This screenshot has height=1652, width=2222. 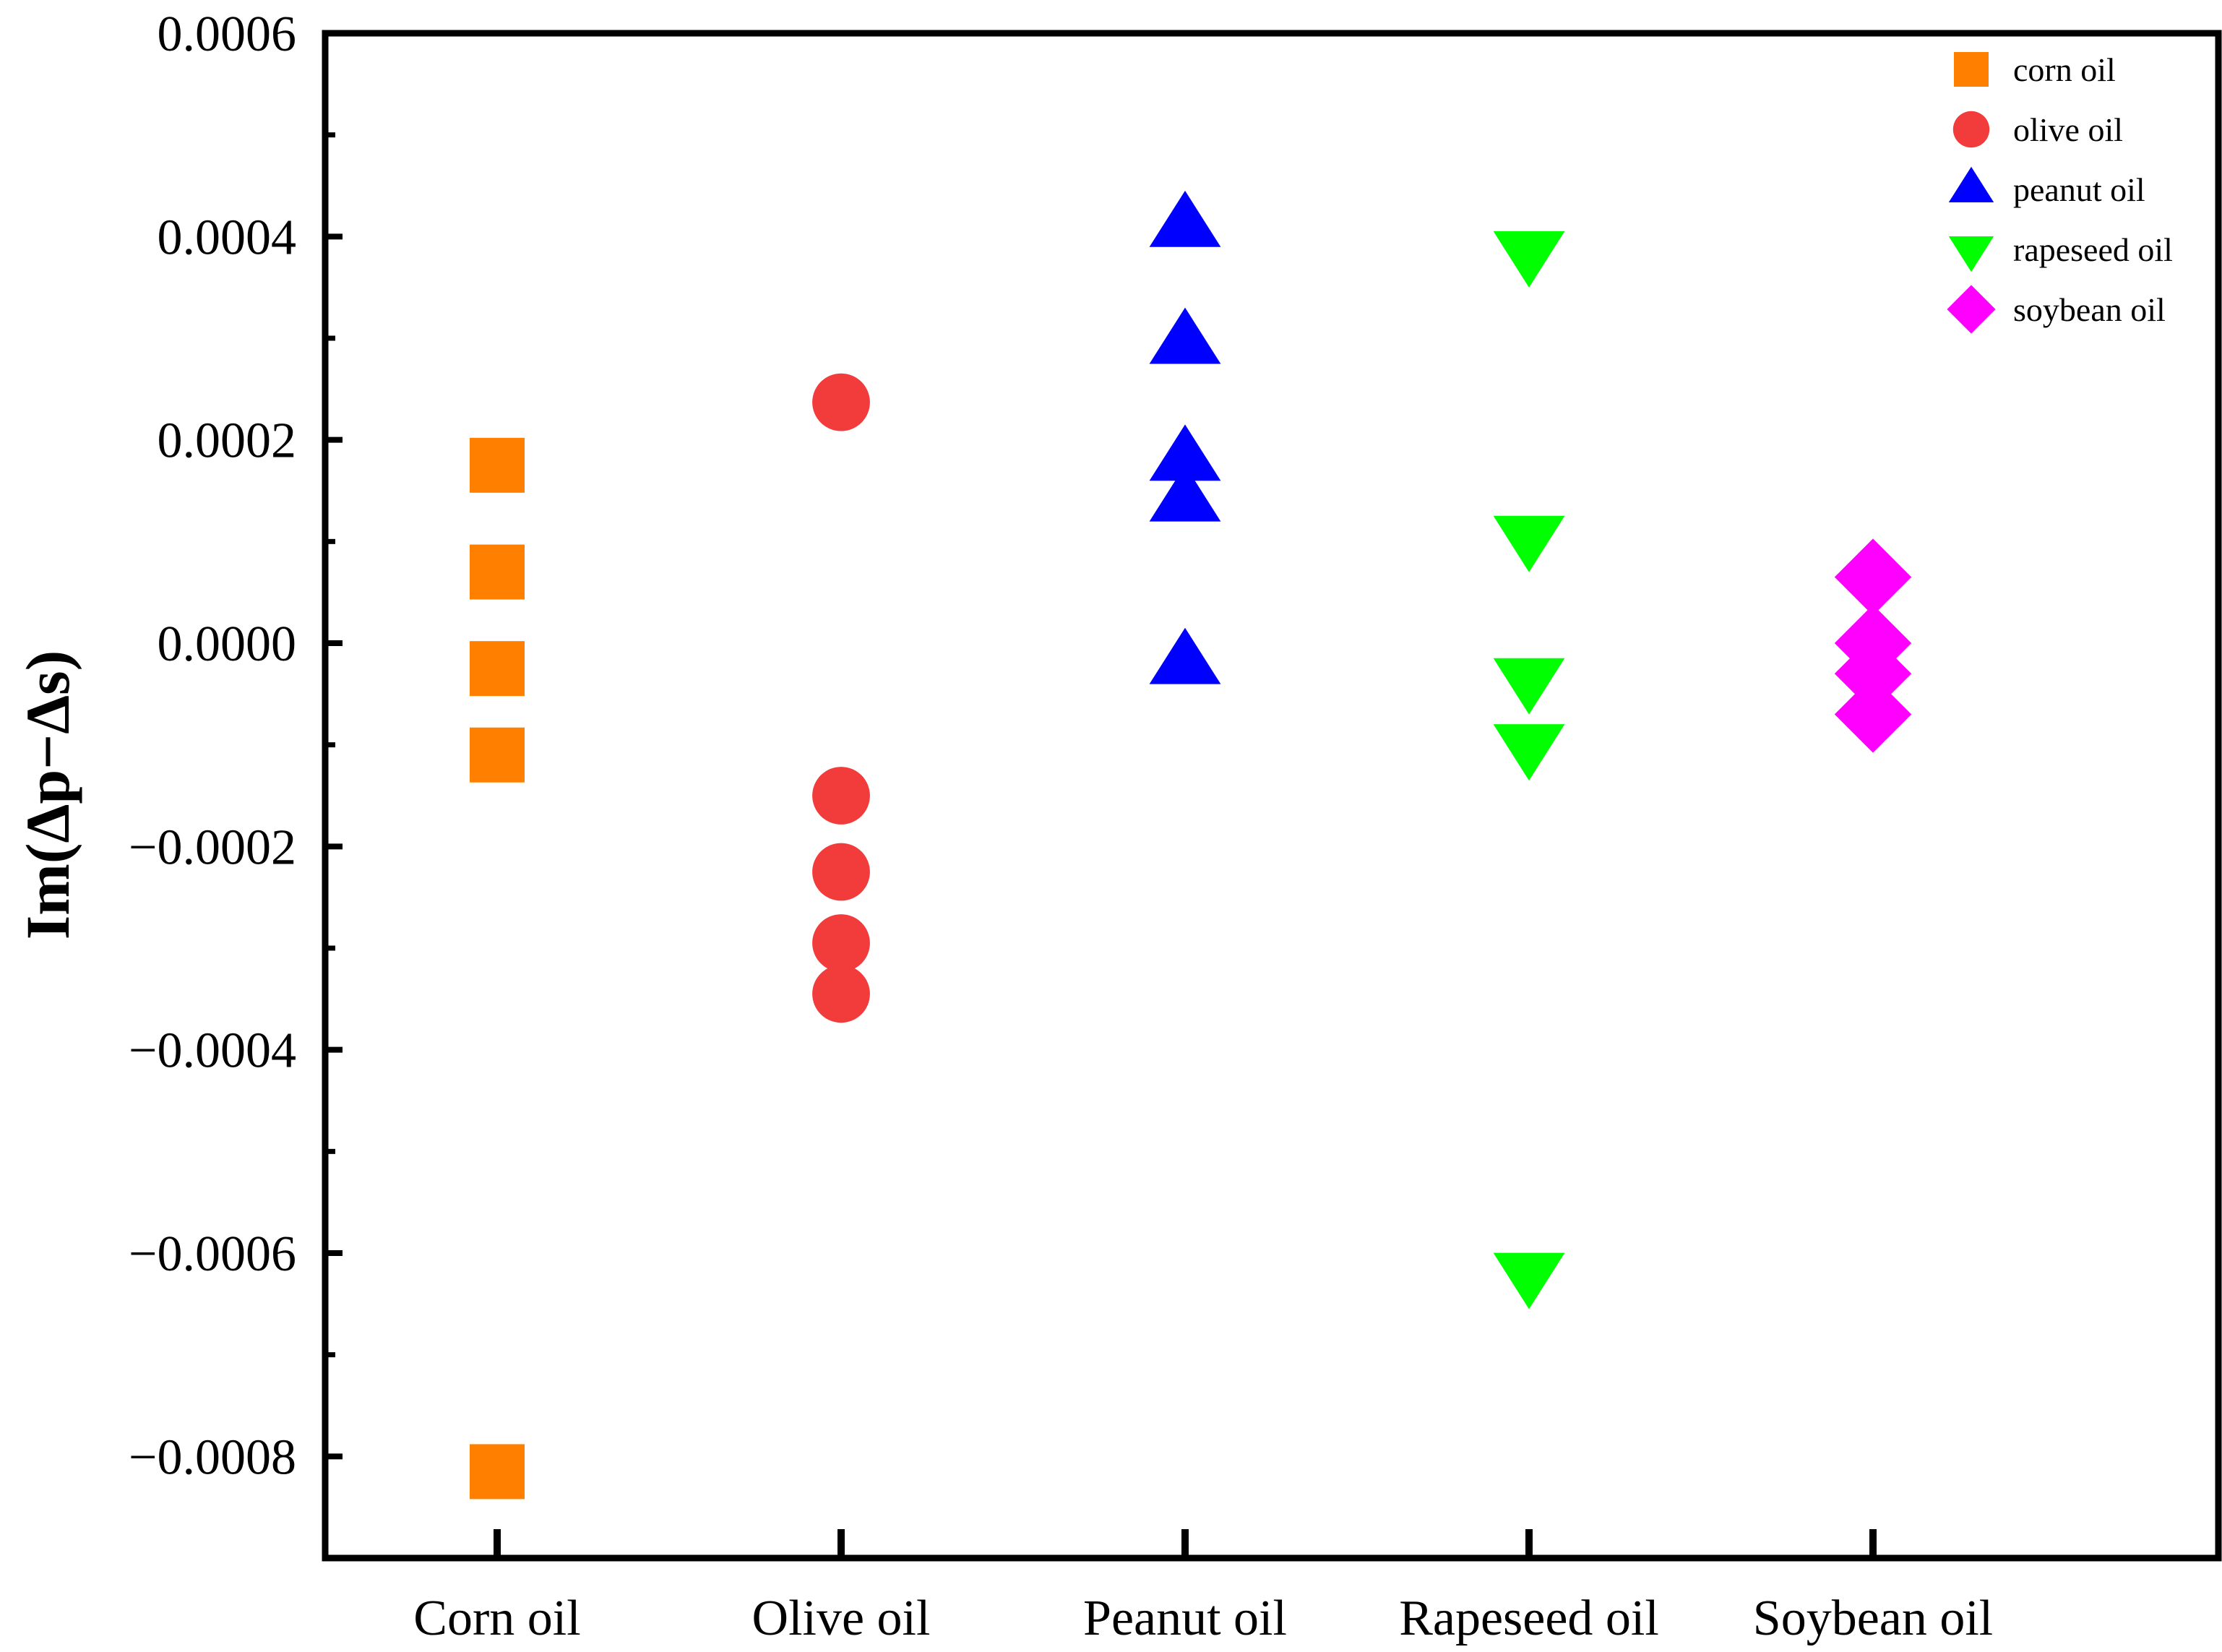 What do you see at coordinates (2079, 189) in the screenshot?
I see `legend-label: peanut oil` at bounding box center [2079, 189].